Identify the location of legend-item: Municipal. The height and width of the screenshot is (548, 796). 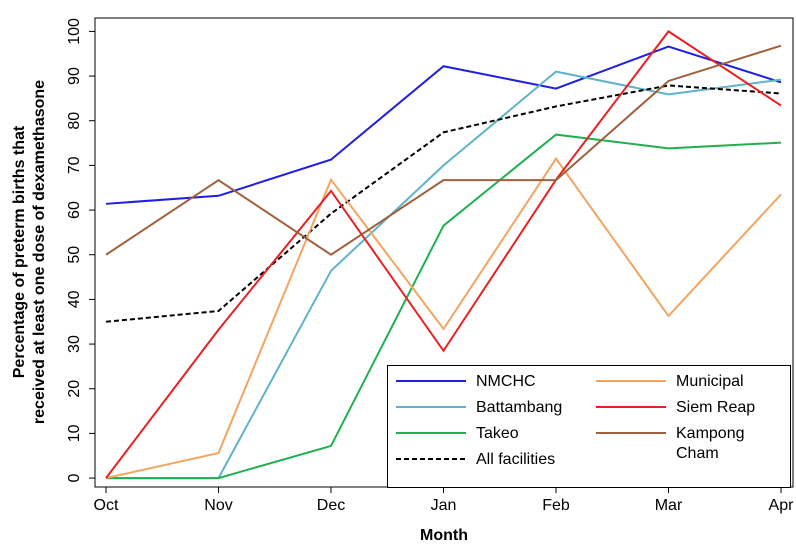
(691, 382).